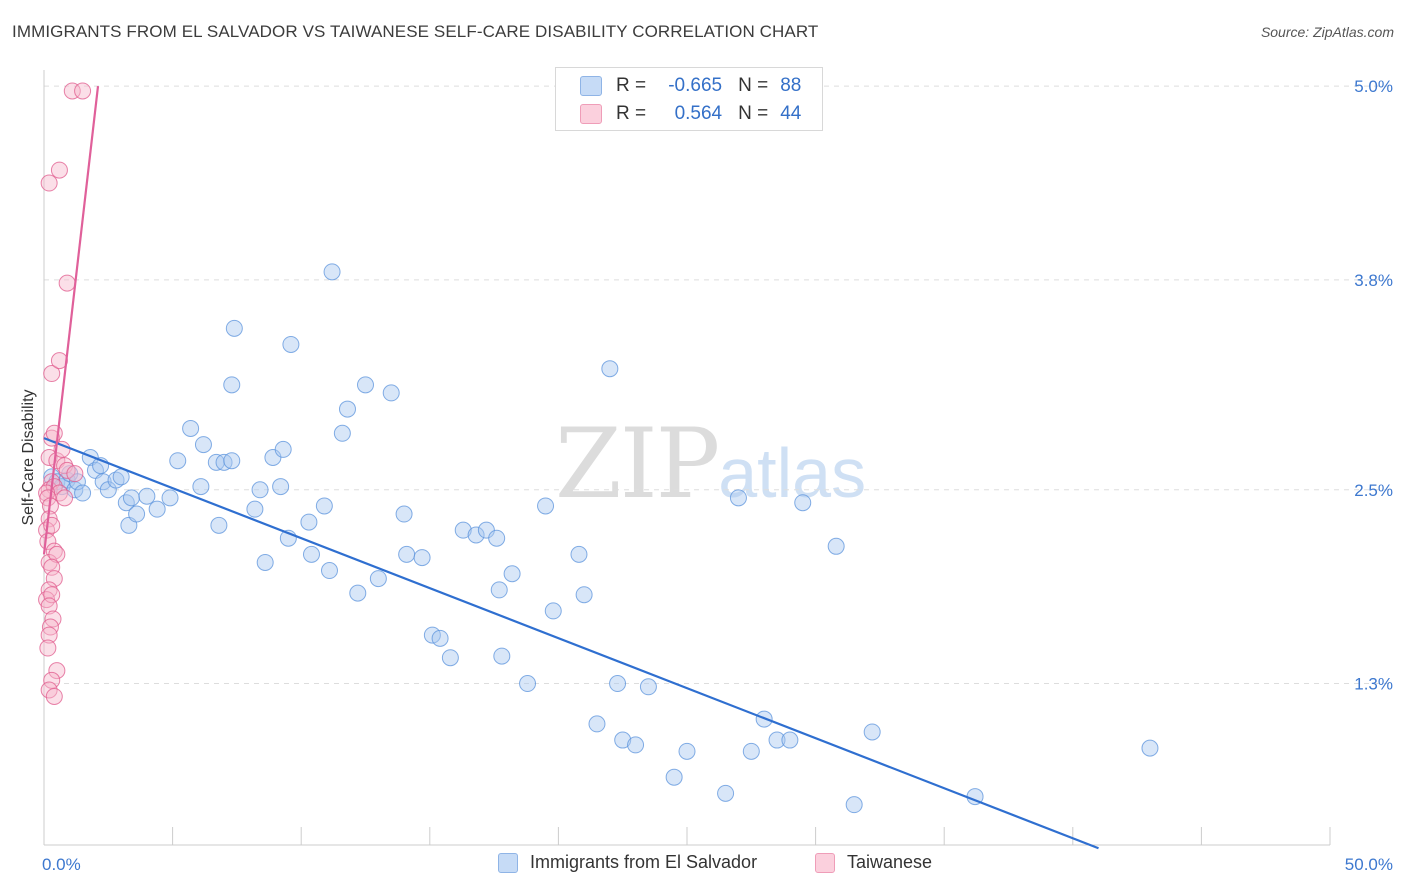 This screenshot has height=892, width=1406. Describe the element at coordinates (1373, 490) in the screenshot. I see `y-tick-label: 2.5%` at that location.